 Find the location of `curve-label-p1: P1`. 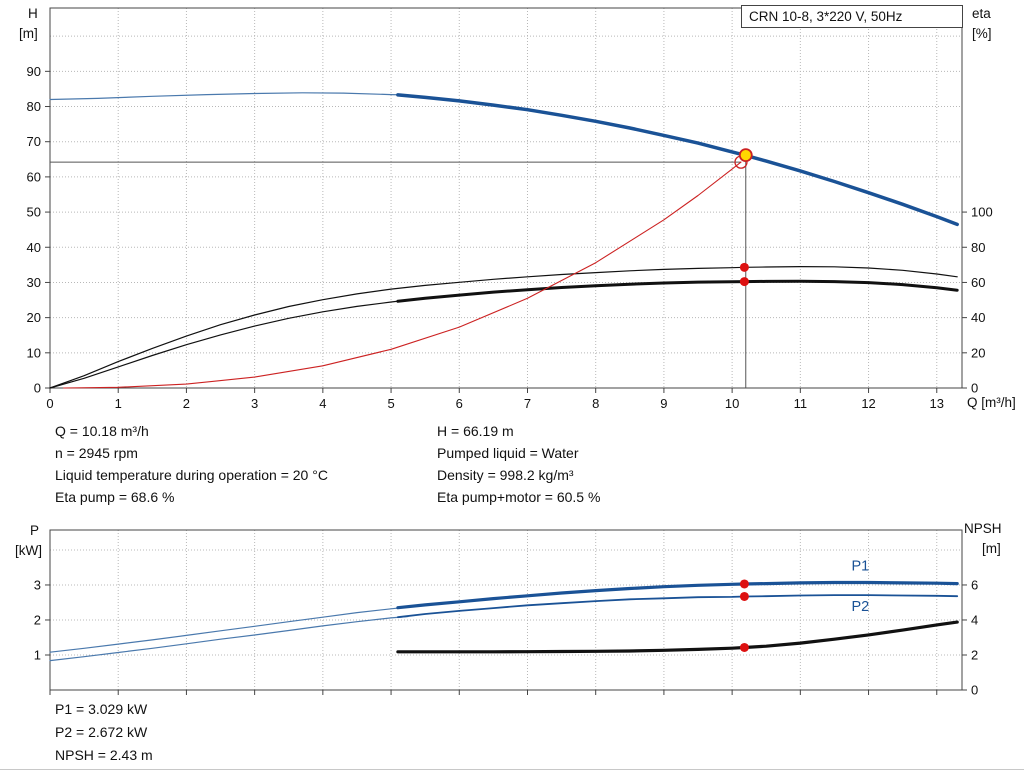

curve-label-p1: P1 is located at coordinates (860, 566).